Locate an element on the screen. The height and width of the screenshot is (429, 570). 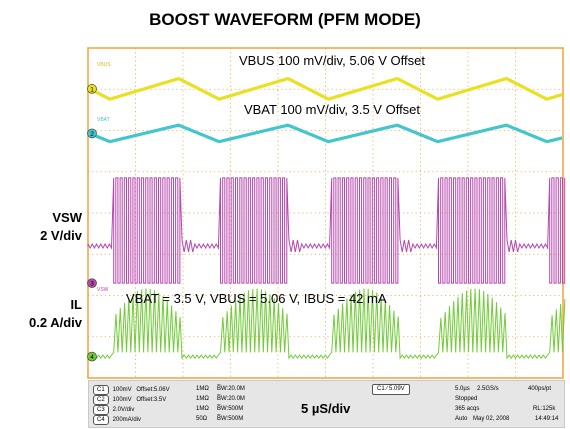
timebase-label: 5 µS/div is located at coordinates (326, 408).